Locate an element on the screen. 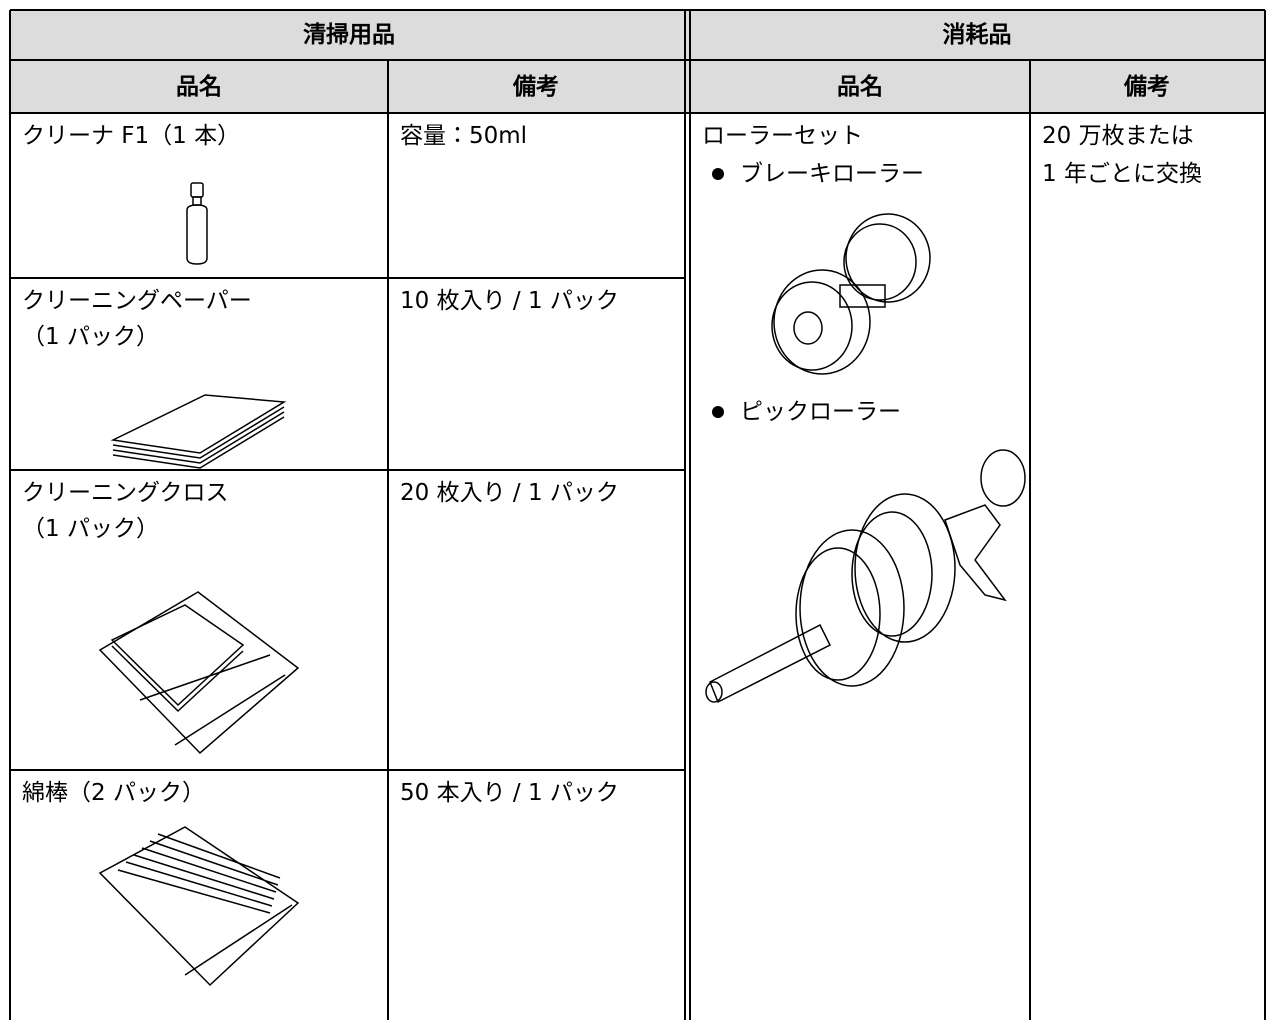  sub-item: ピックローラー is located at coordinates (820, 412).